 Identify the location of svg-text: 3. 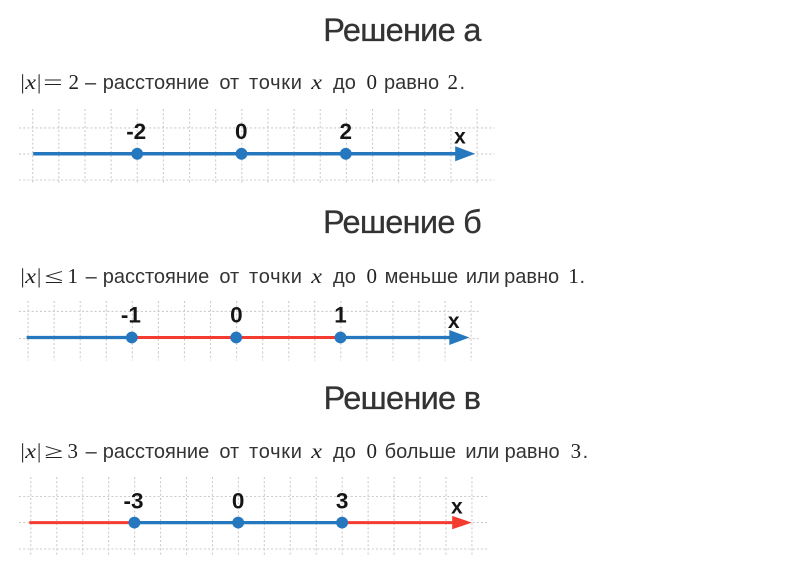
(342, 501).